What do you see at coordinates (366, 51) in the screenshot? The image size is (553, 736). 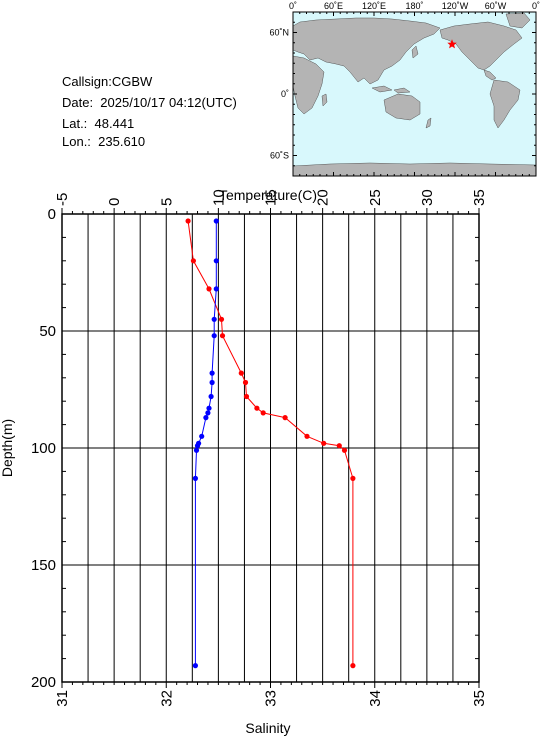 I see `eurasia-landmass` at bounding box center [366, 51].